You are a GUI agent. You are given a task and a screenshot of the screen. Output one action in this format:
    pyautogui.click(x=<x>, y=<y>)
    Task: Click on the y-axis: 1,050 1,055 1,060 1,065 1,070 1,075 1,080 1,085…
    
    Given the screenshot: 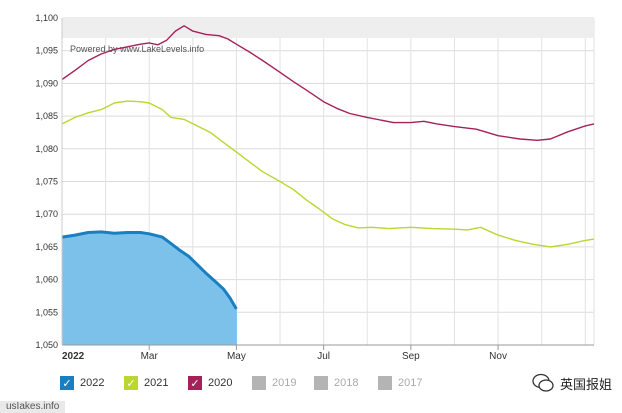 What is the action you would take?
    pyautogui.click(x=46, y=181)
    